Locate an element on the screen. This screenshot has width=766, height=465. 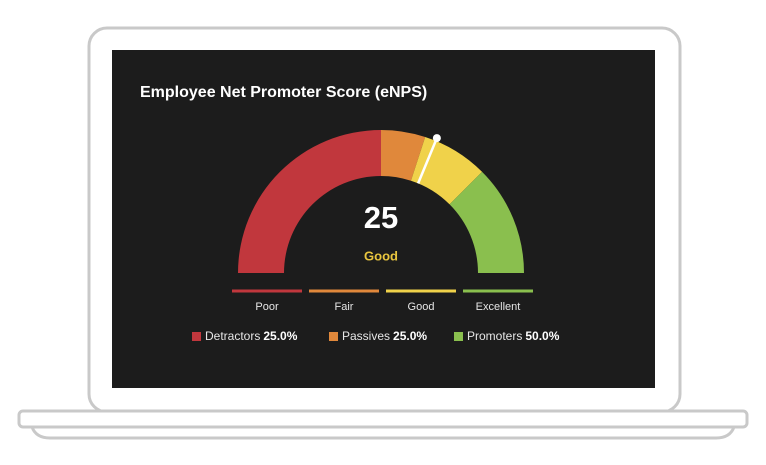
rating: Good is located at coordinates (381, 255).